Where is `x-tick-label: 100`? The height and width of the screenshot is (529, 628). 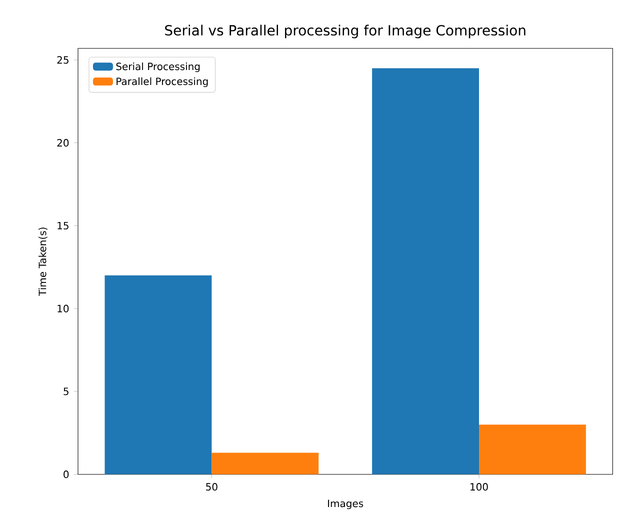 x-tick-label: 100 is located at coordinates (479, 486).